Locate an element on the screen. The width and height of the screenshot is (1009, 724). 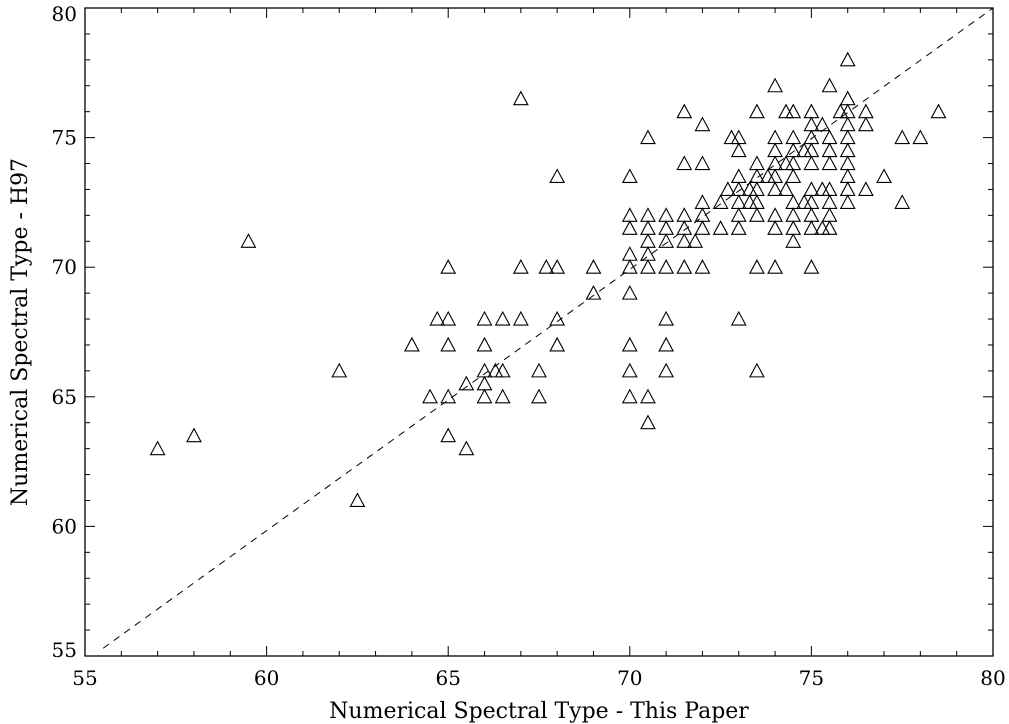
y-tick-label: 65 is located at coordinates (64, 397).